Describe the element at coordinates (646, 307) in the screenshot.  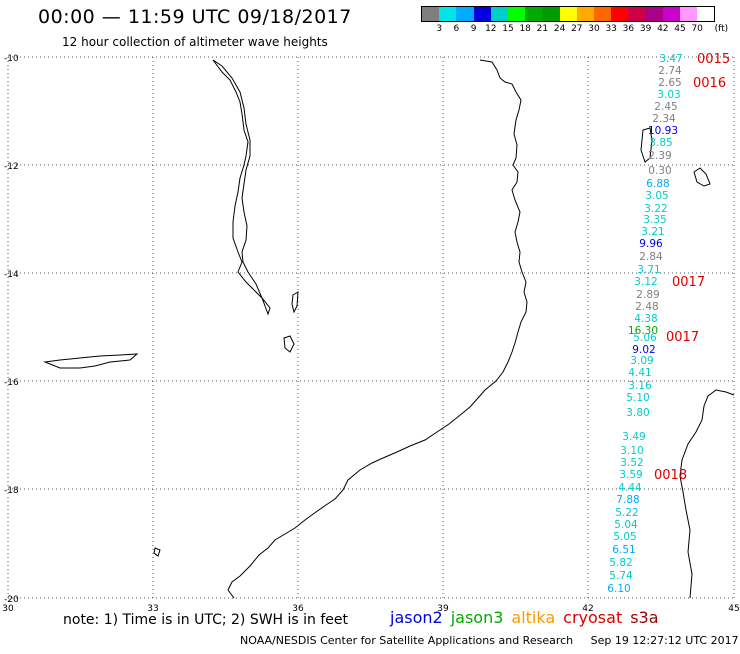
I see `wave-height-value: 2.48` at that location.